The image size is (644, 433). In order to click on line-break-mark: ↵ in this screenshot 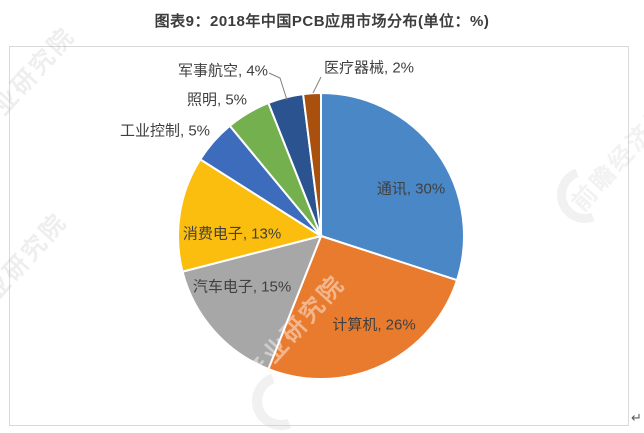, I will do `click(636, 417)`.